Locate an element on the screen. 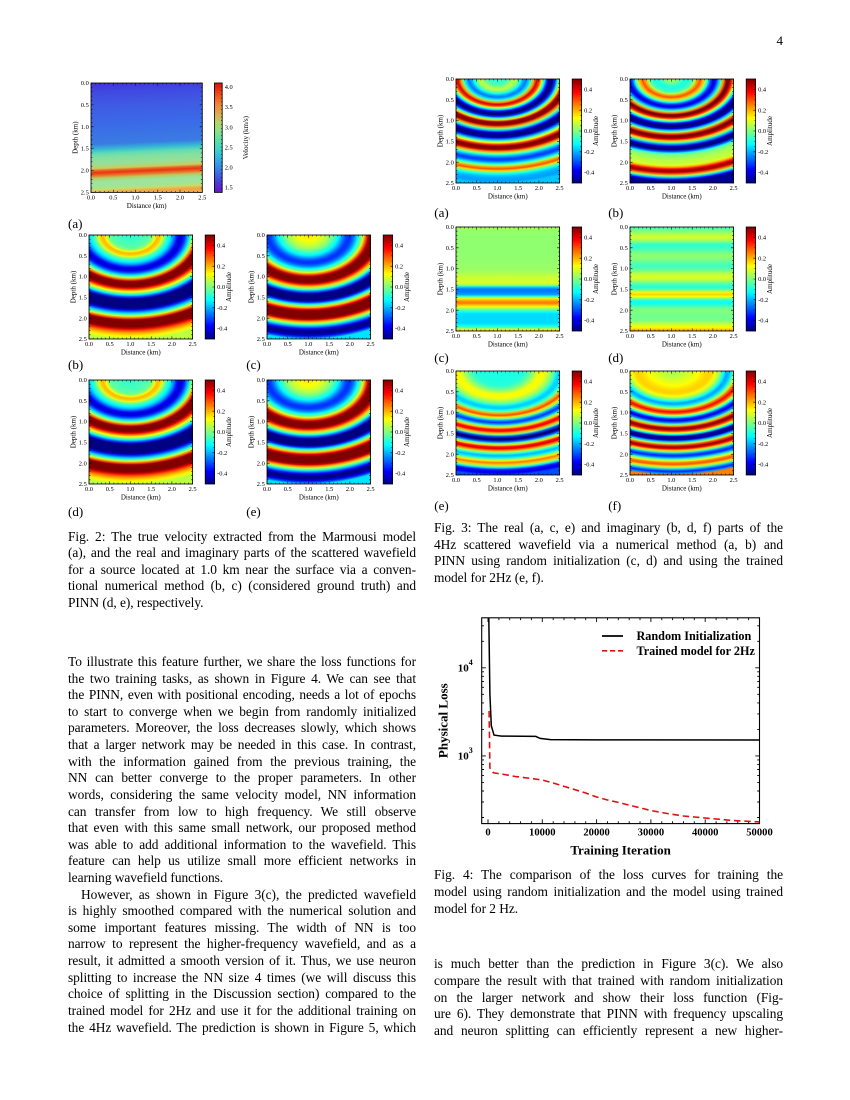  svg-text: 4 is located at coordinates (471, 662).